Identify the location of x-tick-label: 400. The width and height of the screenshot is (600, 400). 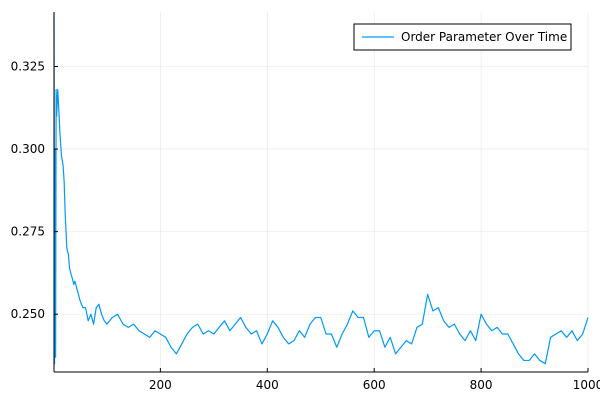
(267, 385).